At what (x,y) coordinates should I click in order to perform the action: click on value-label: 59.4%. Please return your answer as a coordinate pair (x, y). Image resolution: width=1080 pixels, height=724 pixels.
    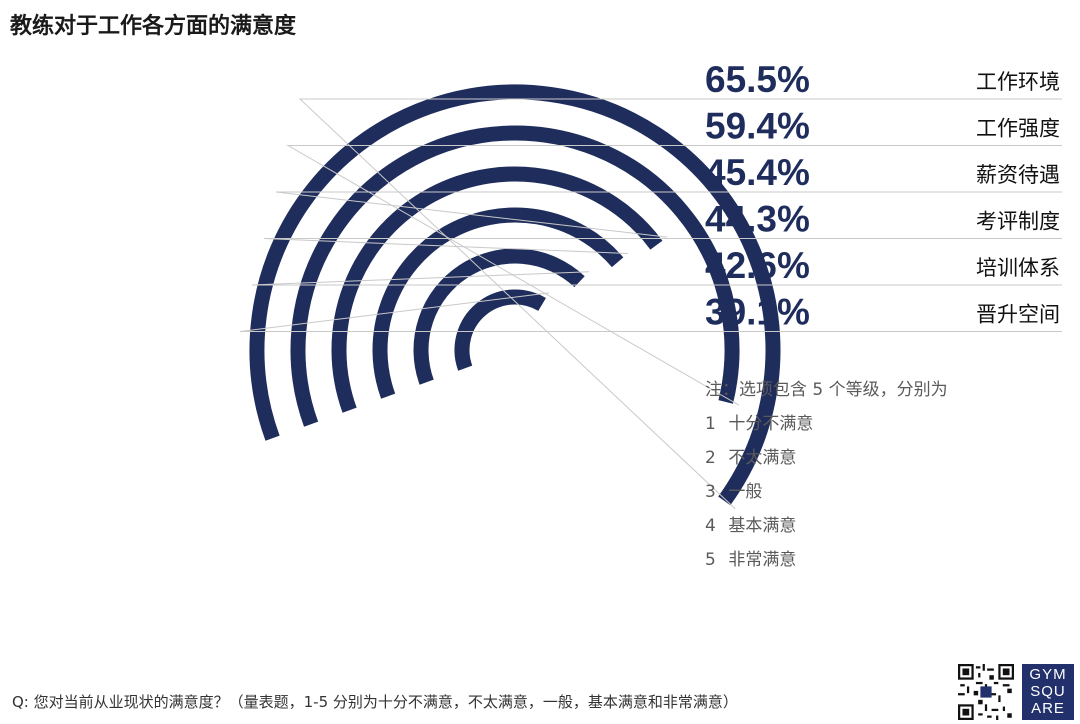
    Looking at the image, I should click on (757, 126).